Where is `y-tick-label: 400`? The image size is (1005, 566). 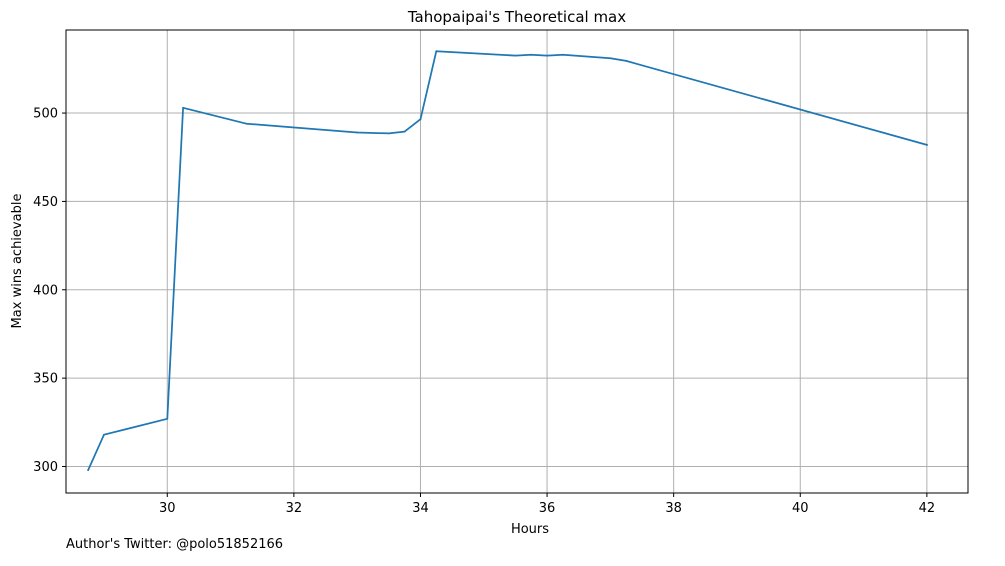
y-tick-label: 400 is located at coordinates (45, 290).